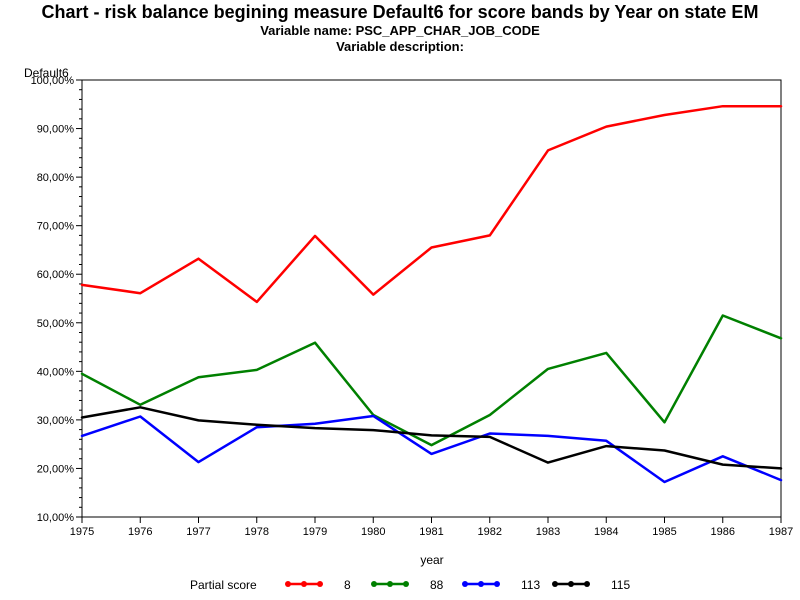 The height and width of the screenshot is (600, 800). I want to click on legend-label-8: 8, so click(347, 585).